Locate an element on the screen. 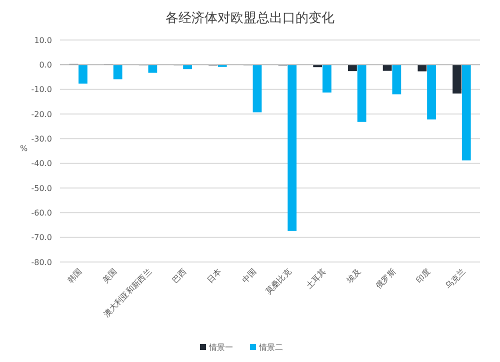 This screenshot has width=500, height=362. y-tick-label: -30.0 is located at coordinates (41, 139).